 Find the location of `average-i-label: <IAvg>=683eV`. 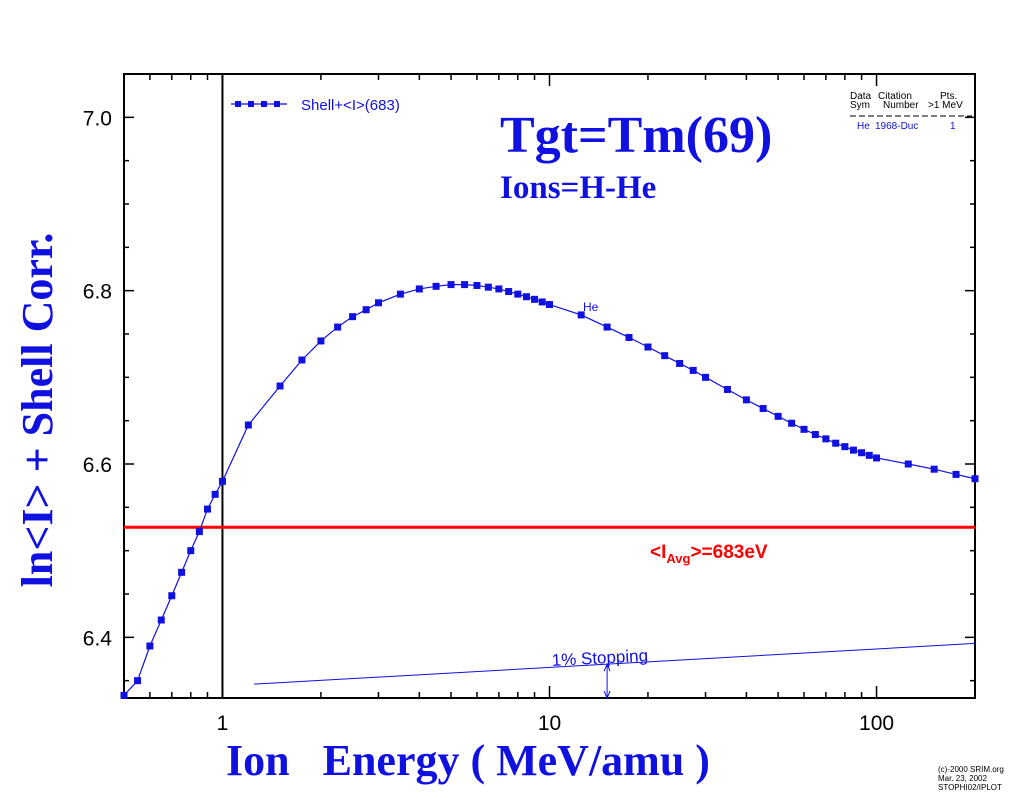

average-i-label: <IAvg>=683eV is located at coordinates (709, 554).